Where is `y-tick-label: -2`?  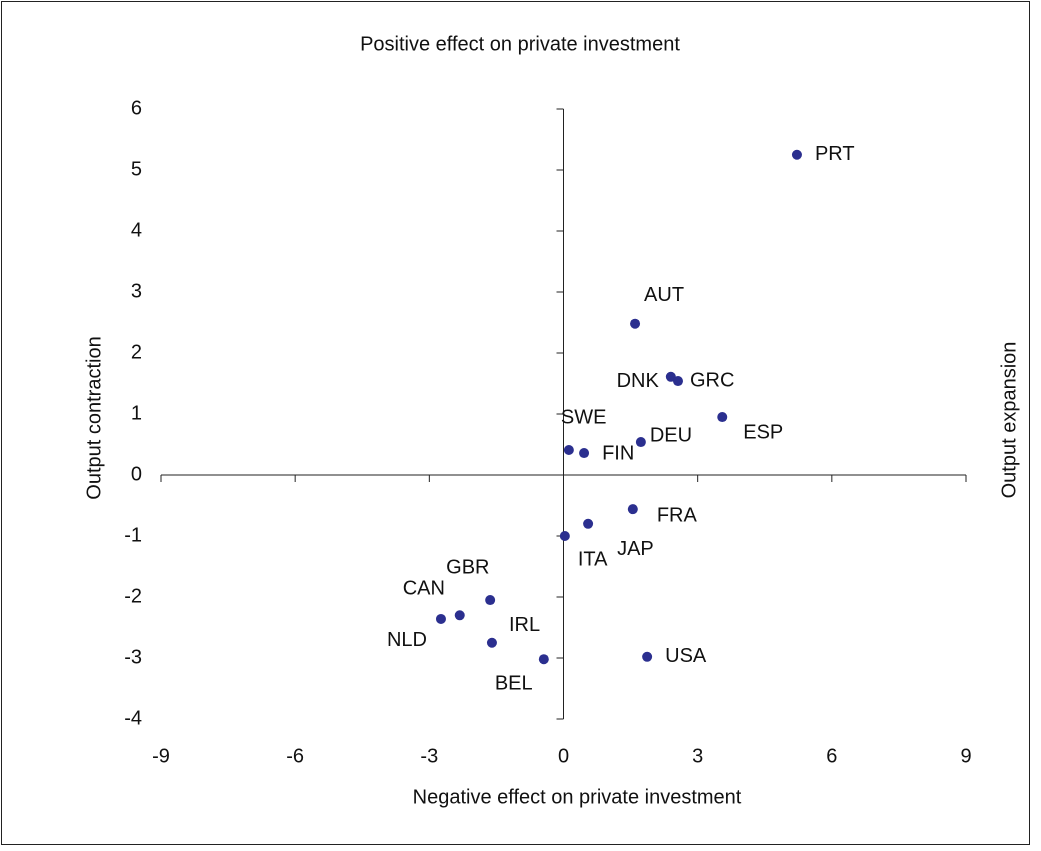
y-tick-label: -2 is located at coordinates (133, 596).